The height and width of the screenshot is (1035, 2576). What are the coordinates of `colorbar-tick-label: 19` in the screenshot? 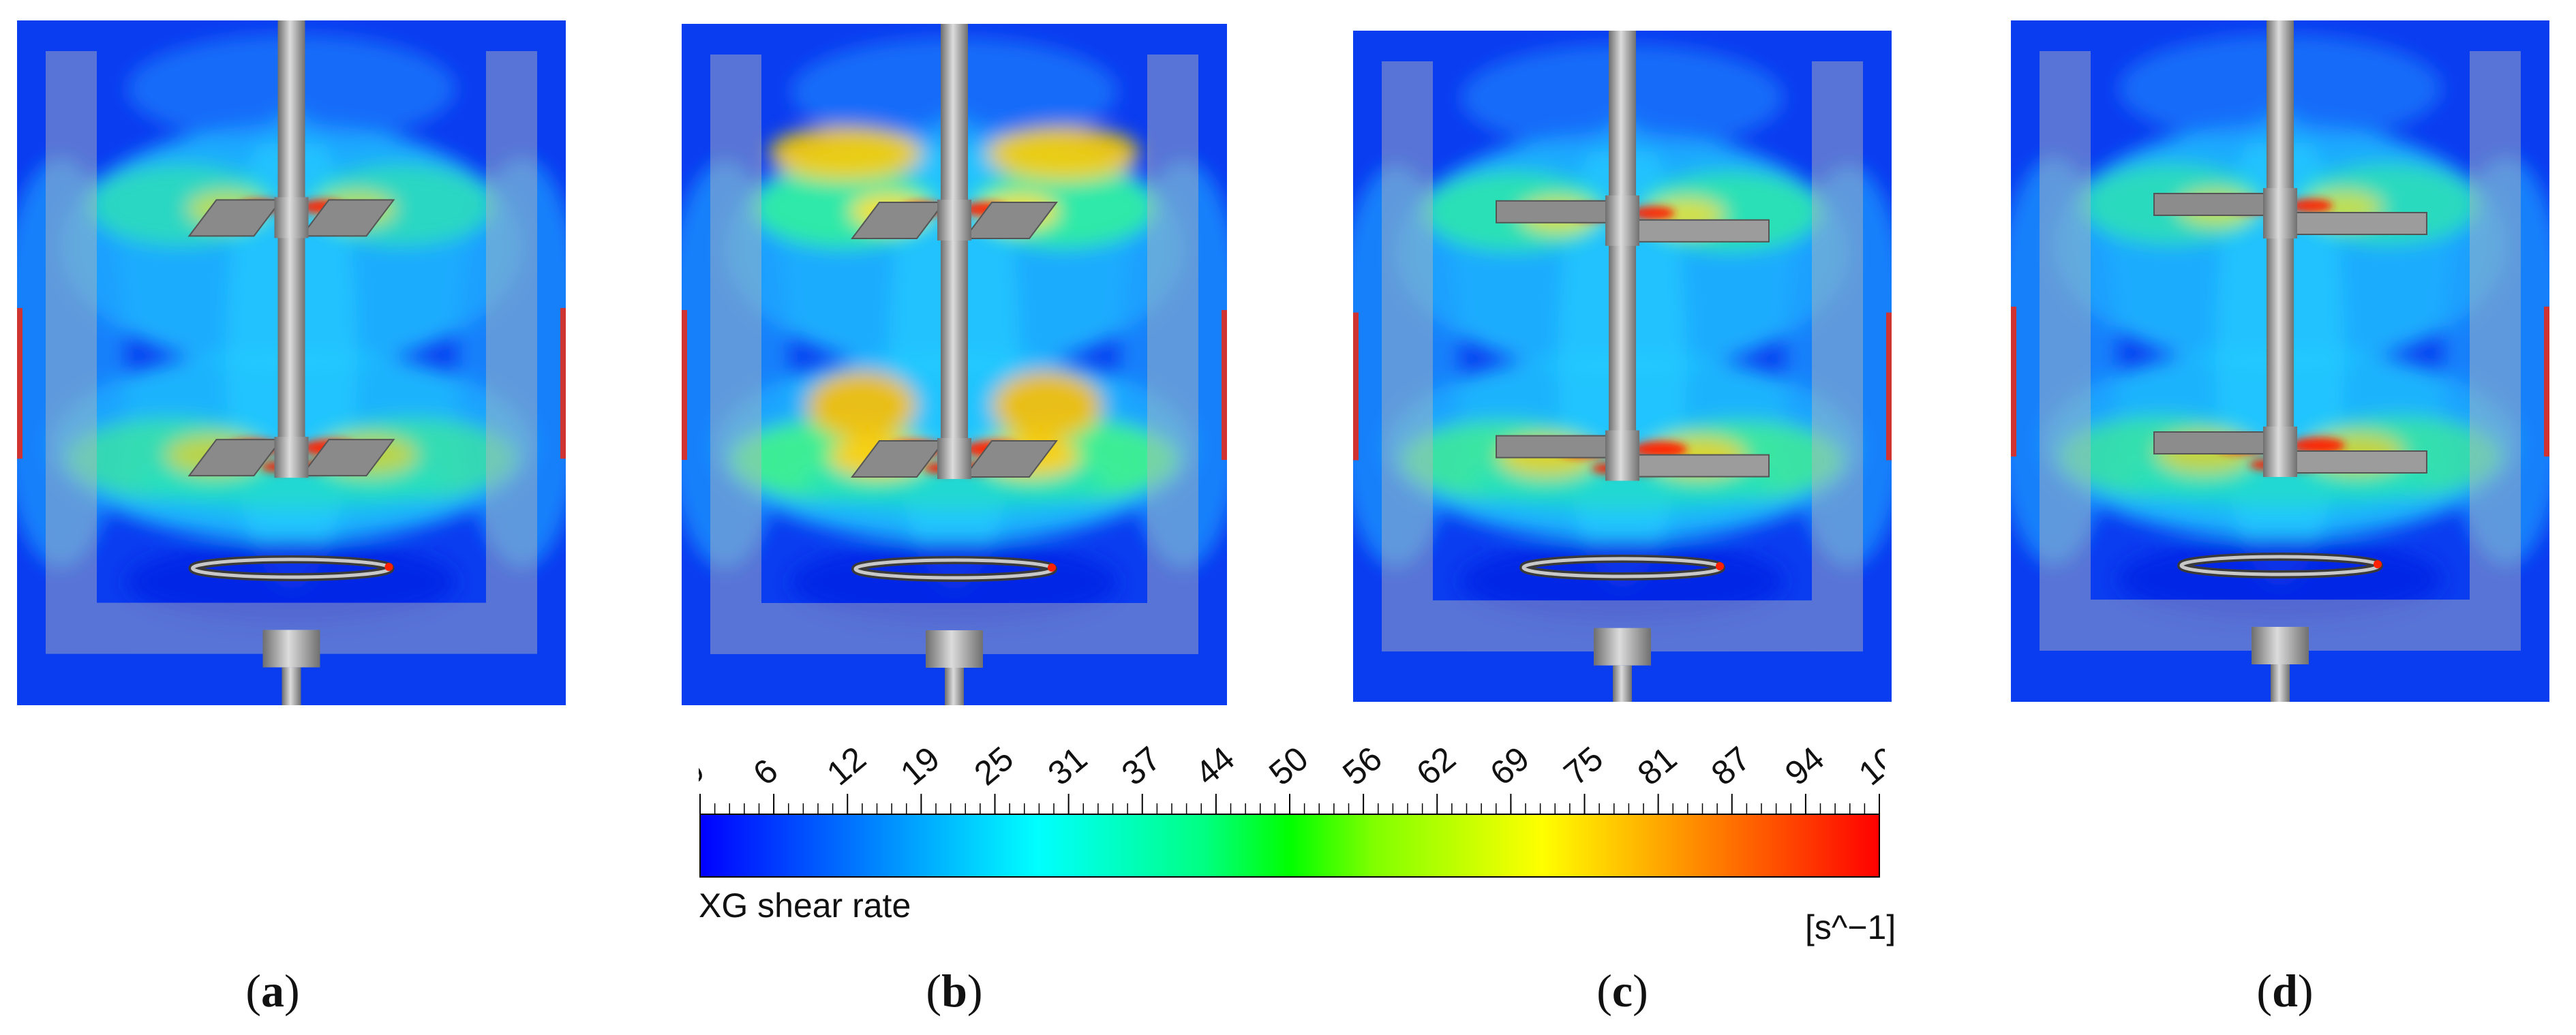 It's located at (920, 766).